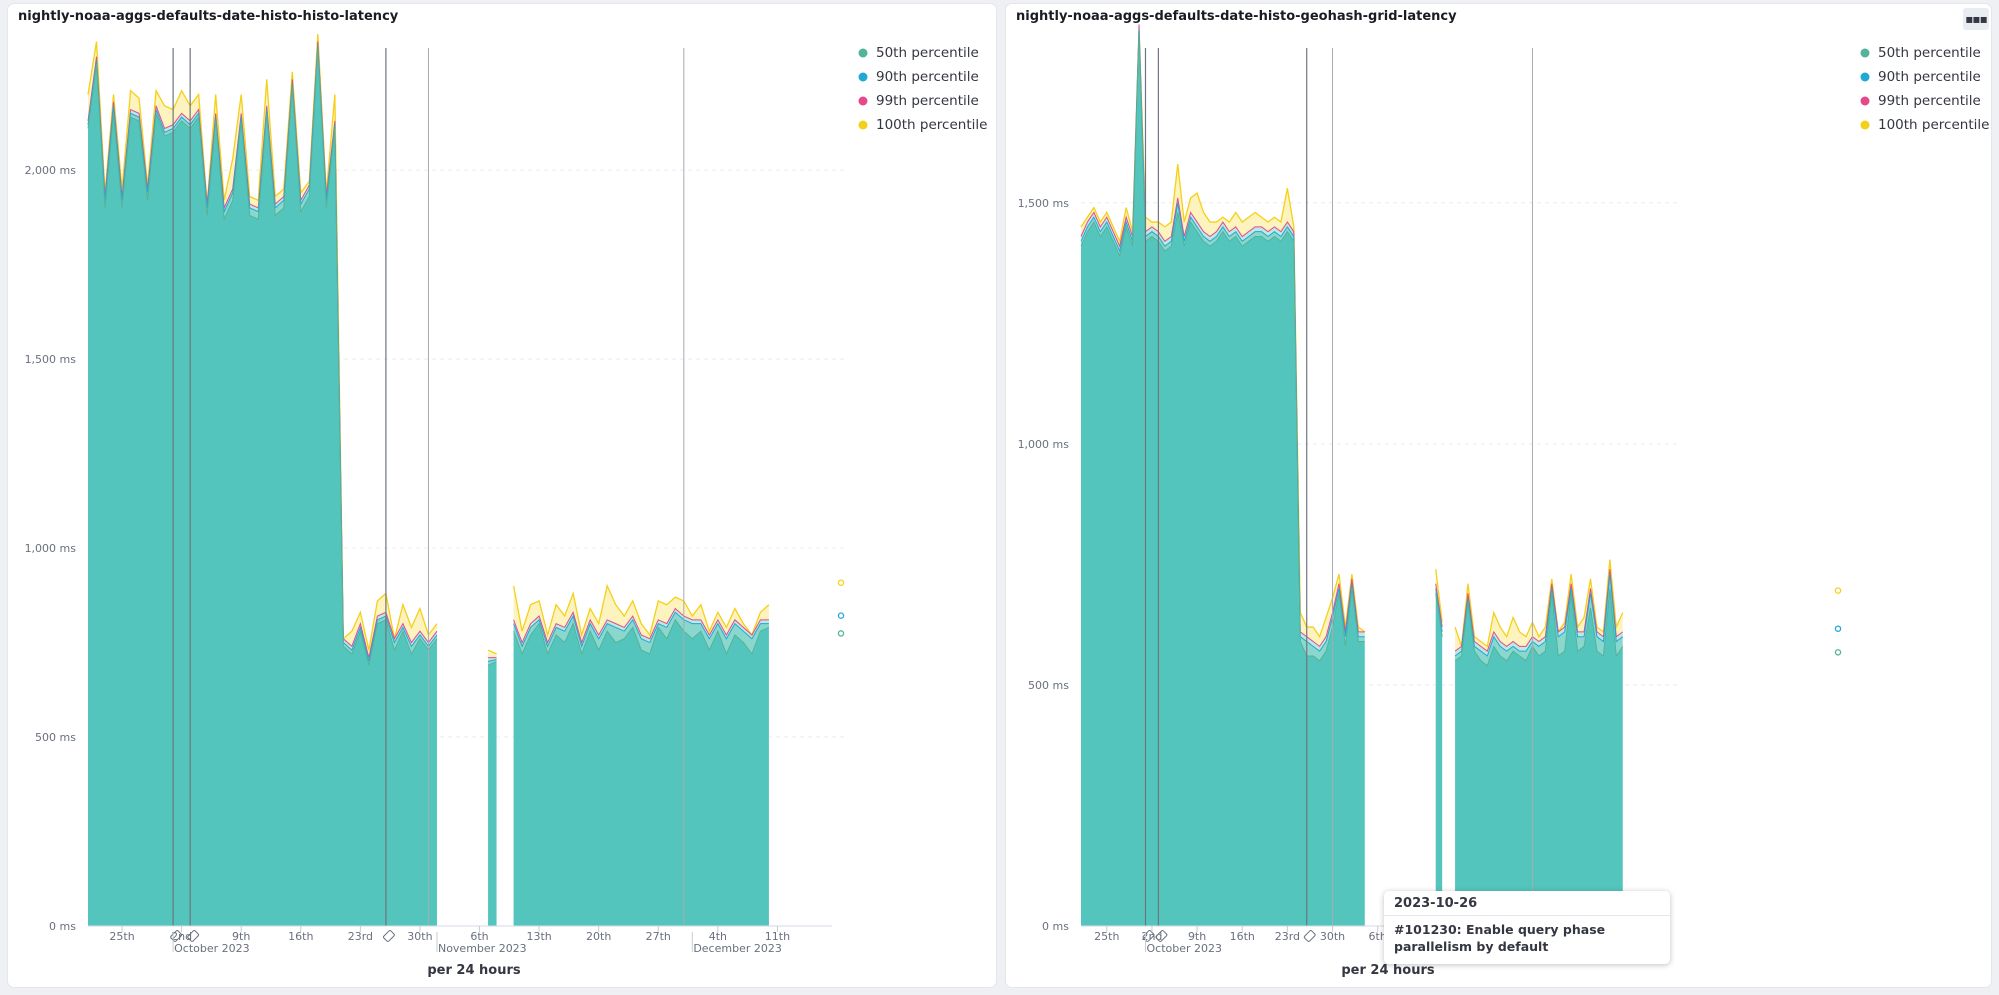 This screenshot has height=995, width=1999. What do you see at coordinates (737, 948) in the screenshot?
I see `month-label: December 2023` at bounding box center [737, 948].